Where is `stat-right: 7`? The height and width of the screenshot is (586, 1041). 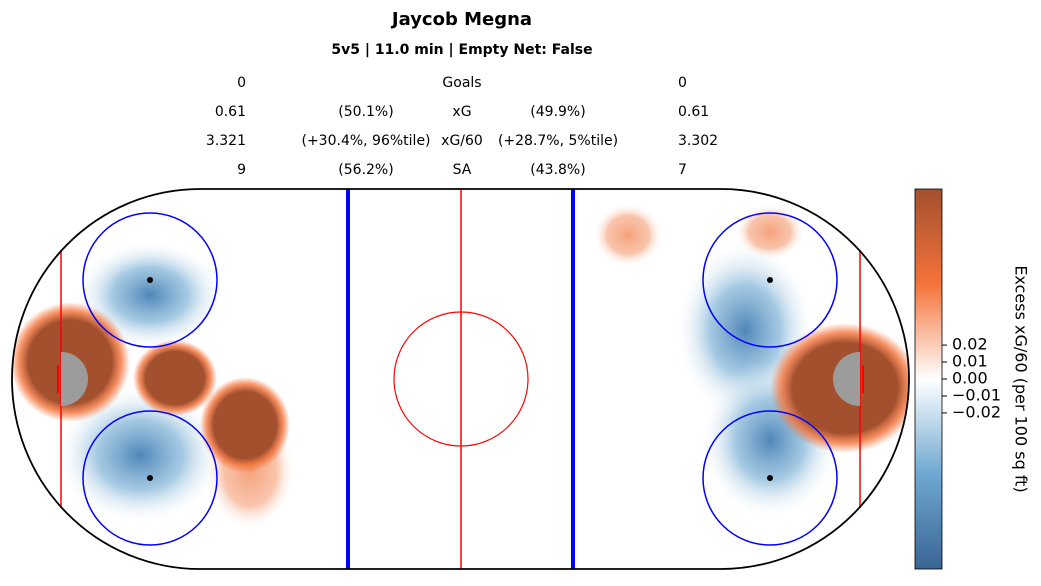 stat-right: 7 is located at coordinates (682, 170).